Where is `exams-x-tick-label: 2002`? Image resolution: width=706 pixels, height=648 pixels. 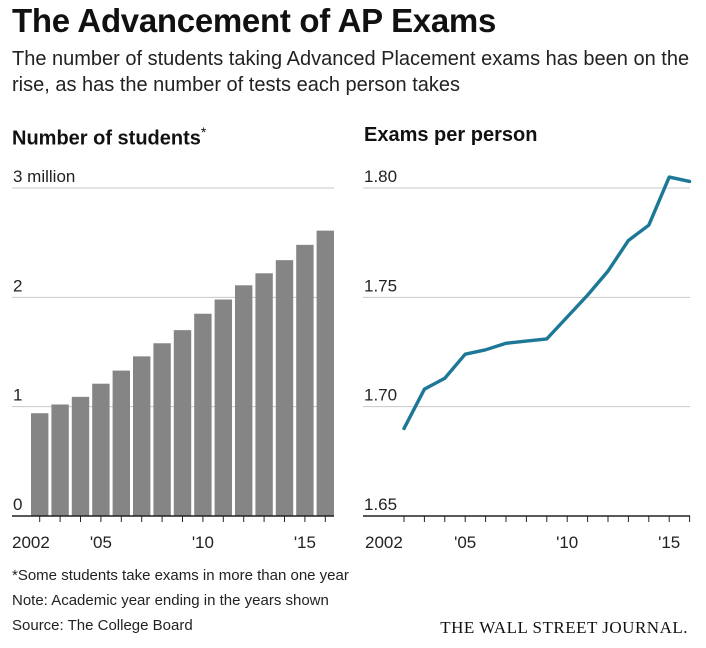
exams-x-tick-label: 2002 is located at coordinates (384, 542).